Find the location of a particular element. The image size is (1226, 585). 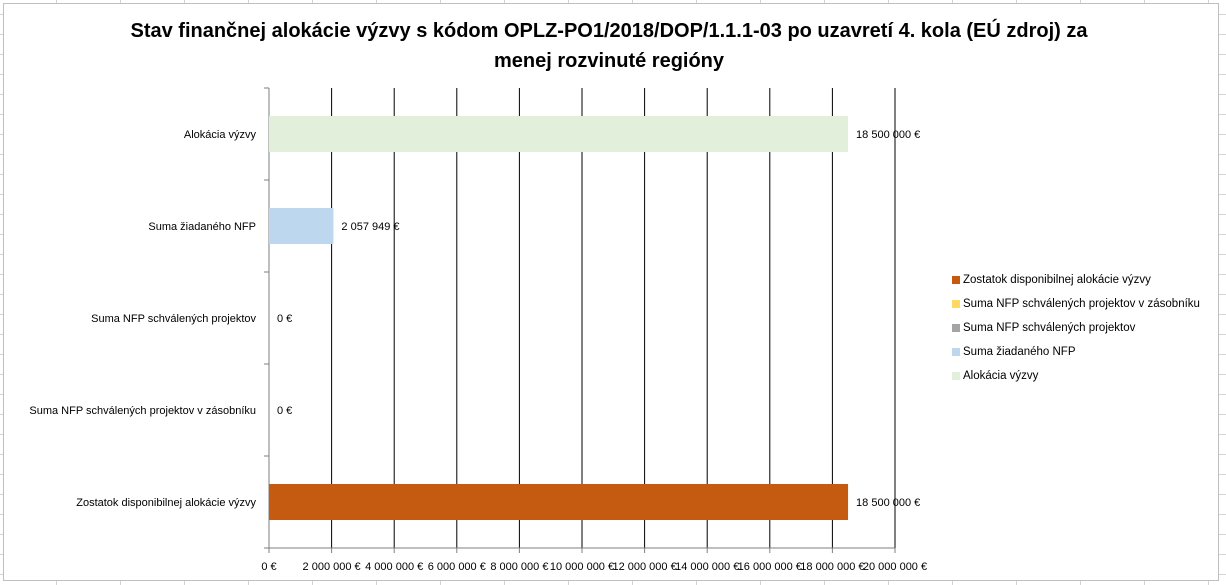

x-tick-label: 6 000 000 € is located at coordinates (457, 567).